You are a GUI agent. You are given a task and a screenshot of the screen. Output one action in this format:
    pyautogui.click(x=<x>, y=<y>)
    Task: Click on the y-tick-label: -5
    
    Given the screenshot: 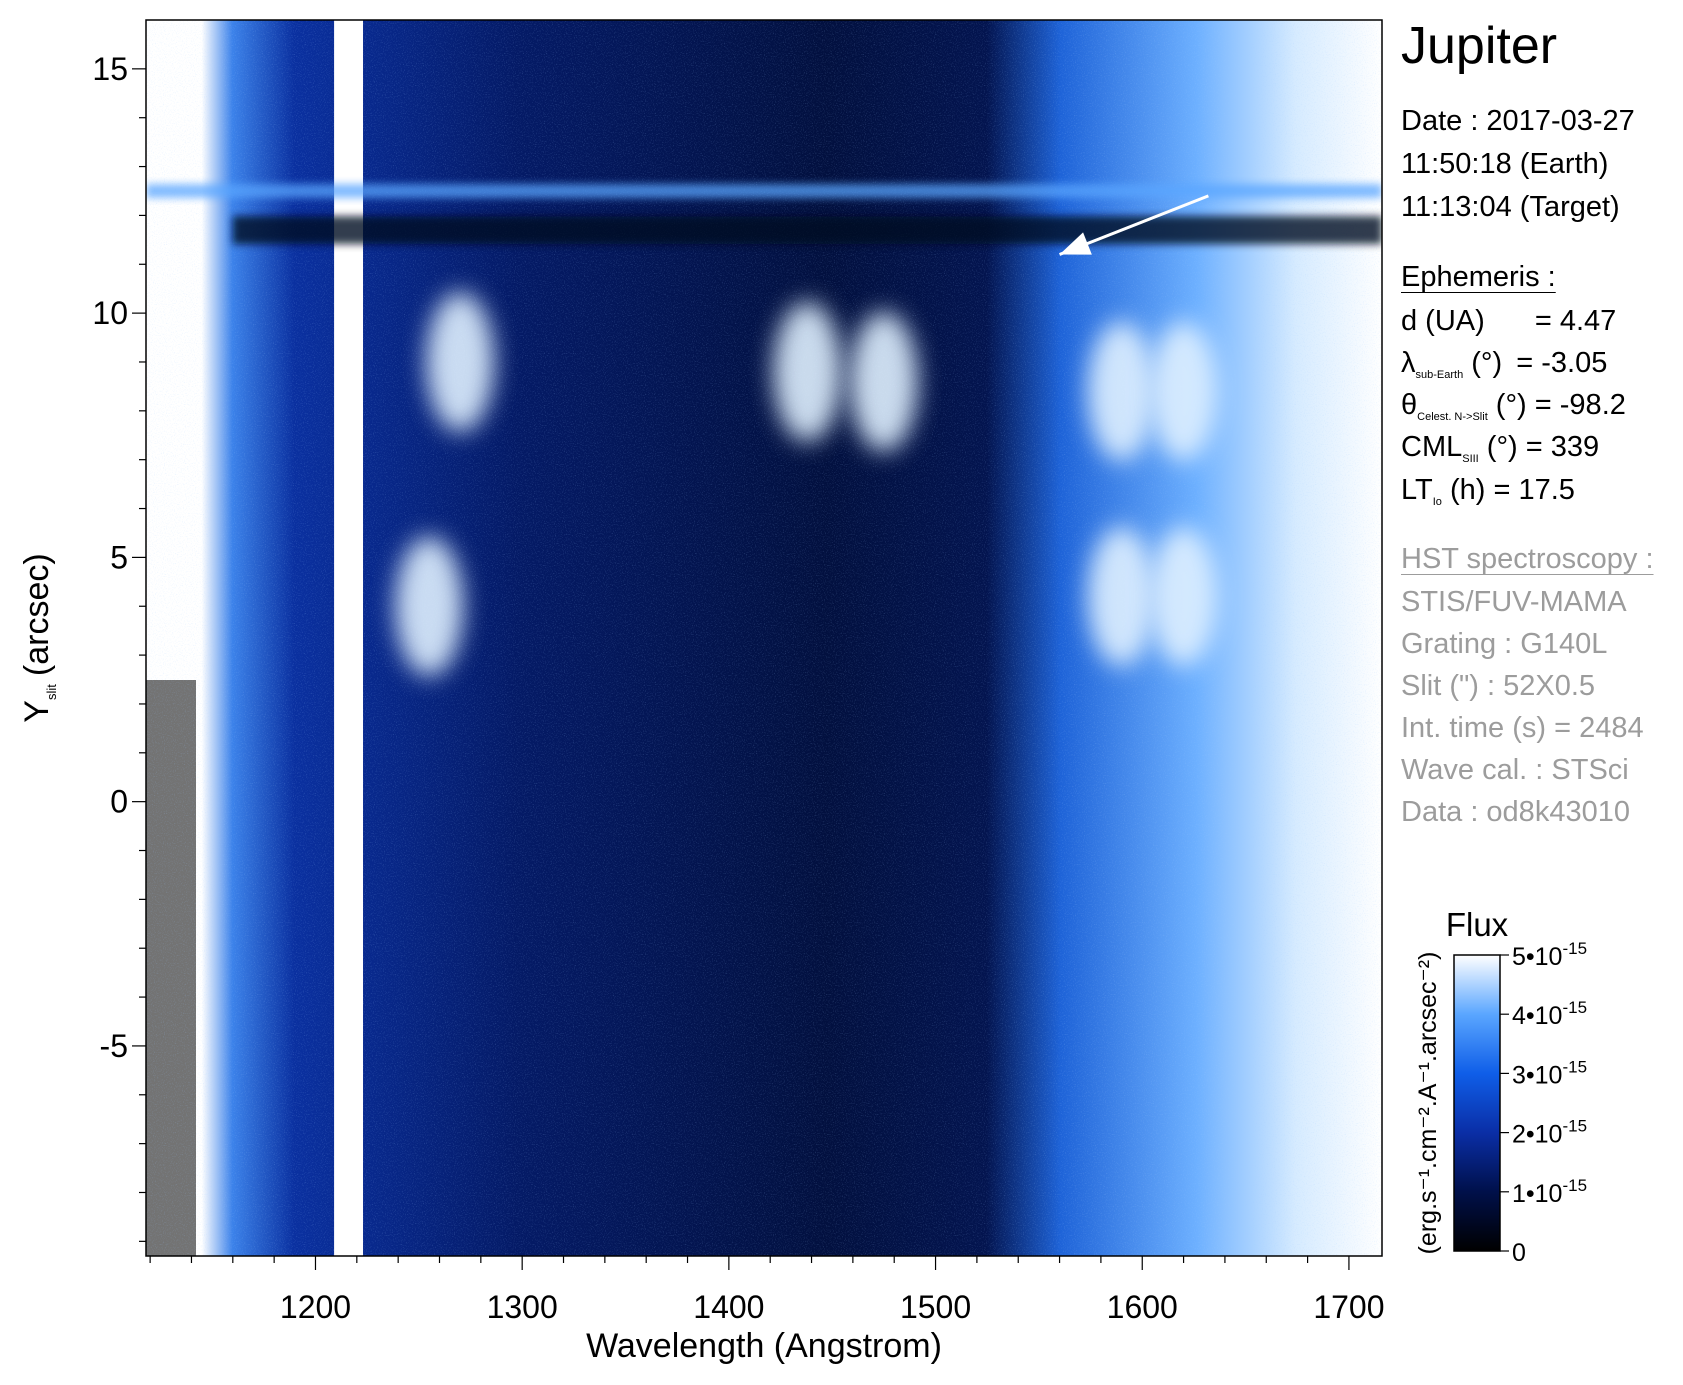 What is the action you would take?
    pyautogui.click(x=114, y=1046)
    